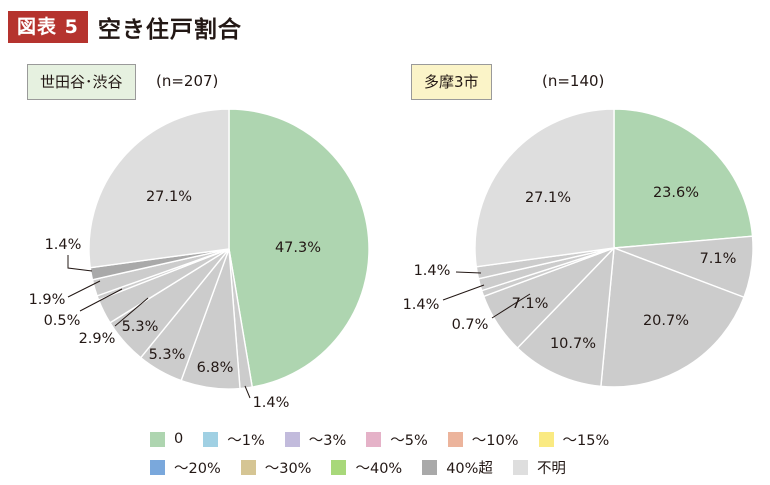 Image resolution: width=770 pixels, height=485 pixels. Describe the element at coordinates (215, 368) in the screenshot. I see `data-label: 6.8%` at that location.